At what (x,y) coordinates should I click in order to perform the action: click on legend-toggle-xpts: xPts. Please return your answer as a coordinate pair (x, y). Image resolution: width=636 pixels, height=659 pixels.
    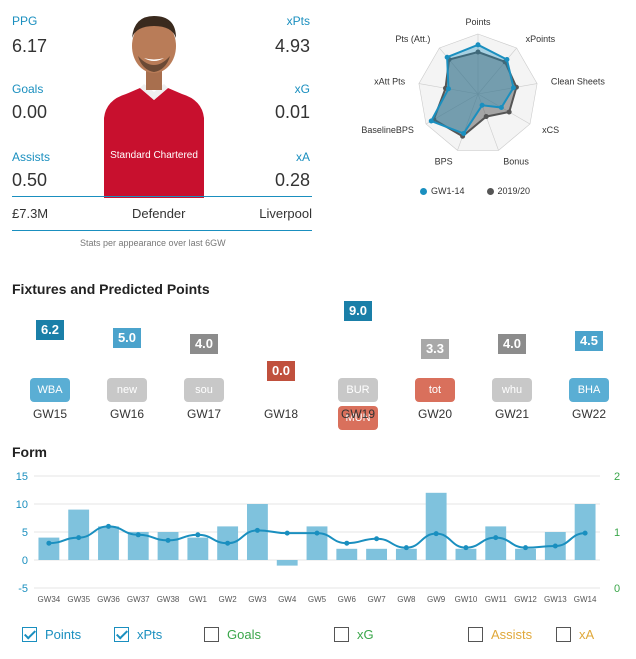
    Looking at the image, I should click on (138, 634).